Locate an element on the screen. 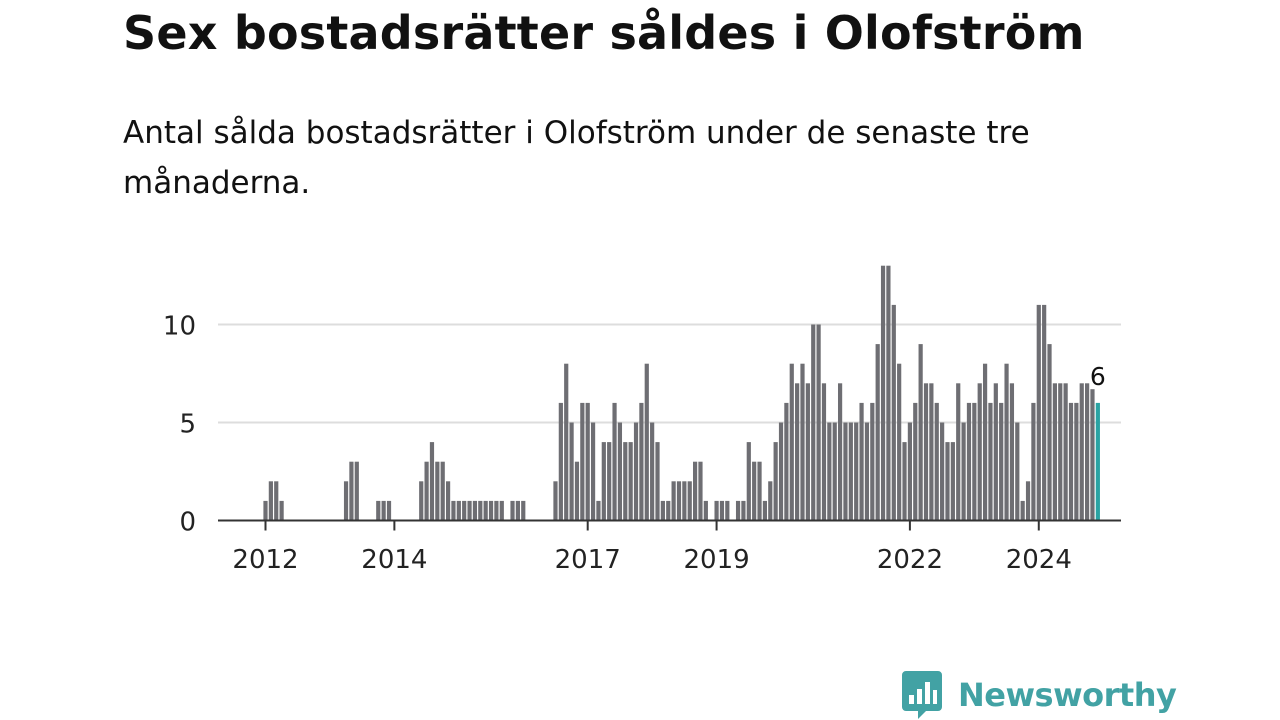 Image resolution: width=1280 pixels, height=720 pixels. x-tick-label: 2022 is located at coordinates (910, 560).